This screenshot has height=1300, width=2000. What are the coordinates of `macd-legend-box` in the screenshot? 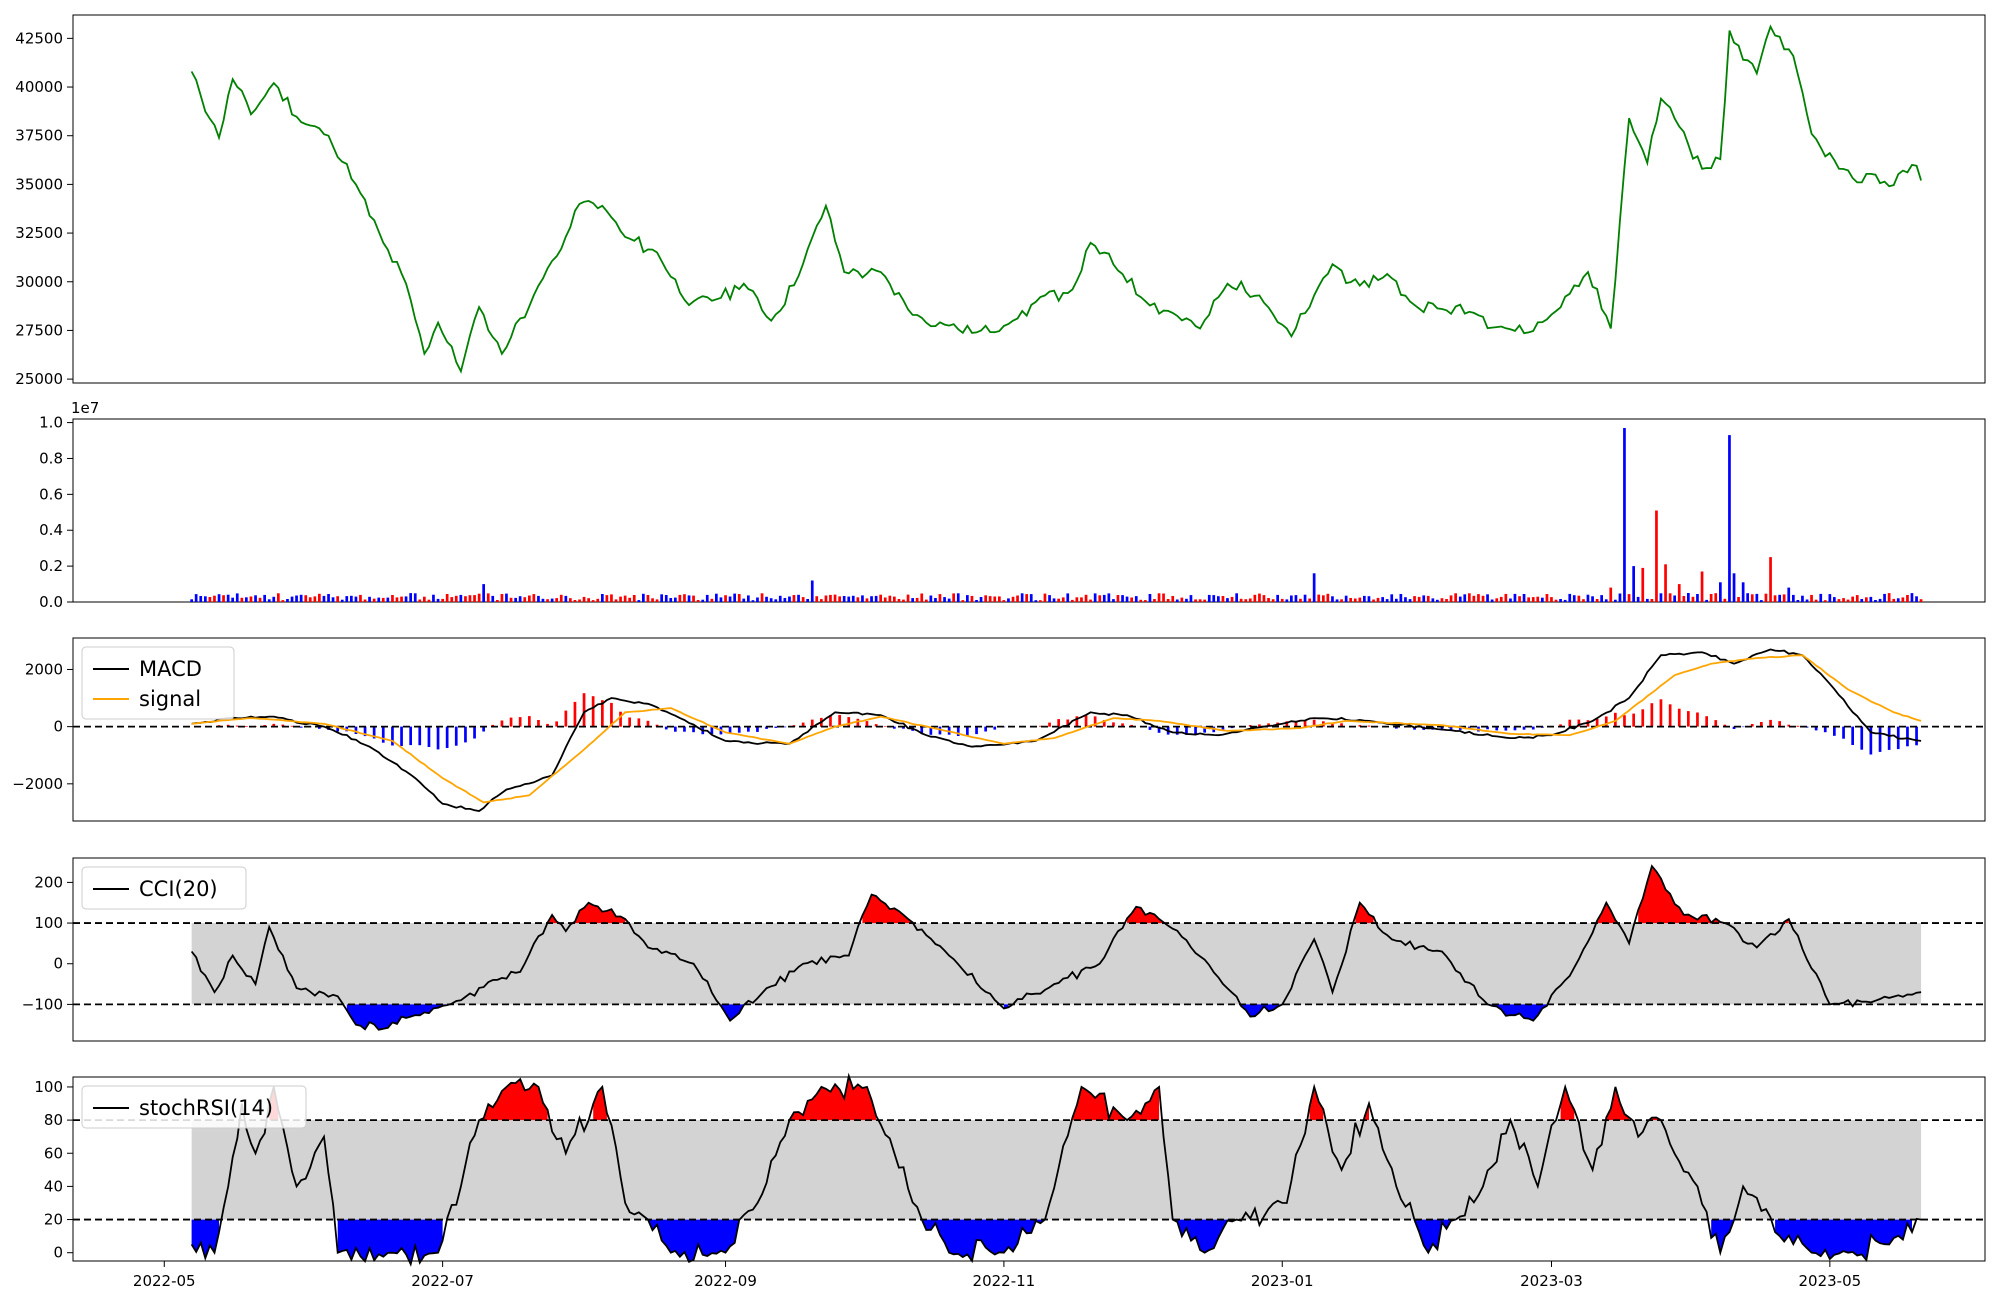 It's located at (158, 683).